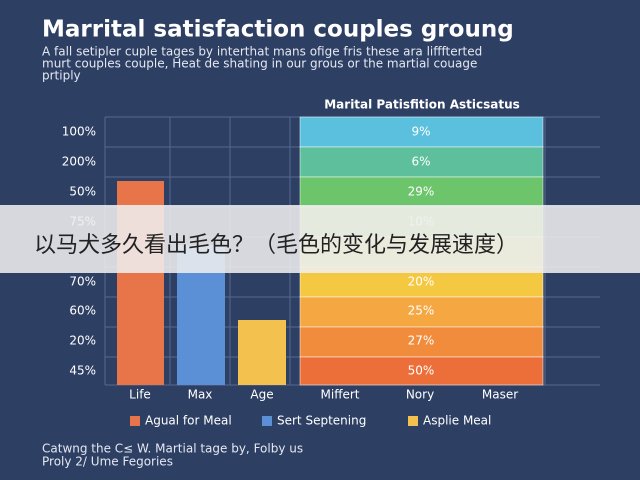 The height and width of the screenshot is (480, 640). Describe the element at coordinates (457, 421) in the screenshot. I see `legend-label: Asplie Meal` at that location.